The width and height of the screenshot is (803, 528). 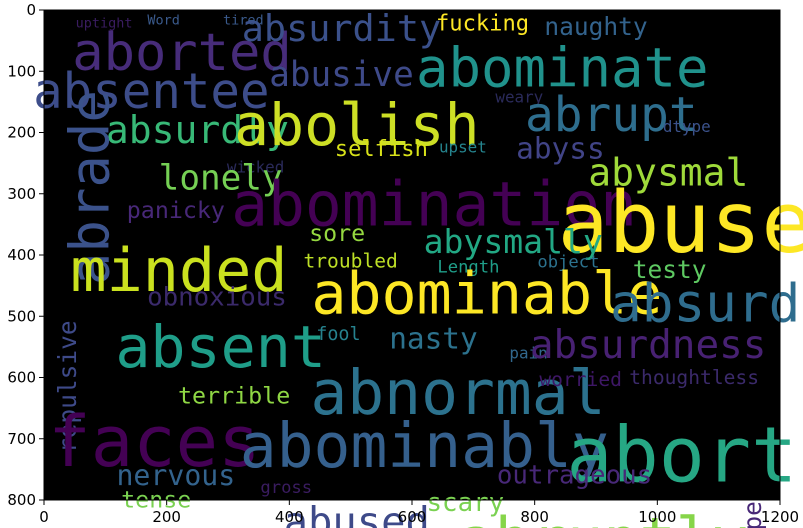 What do you see at coordinates (705, 304) in the screenshot?
I see `word-34: absurd` at bounding box center [705, 304].